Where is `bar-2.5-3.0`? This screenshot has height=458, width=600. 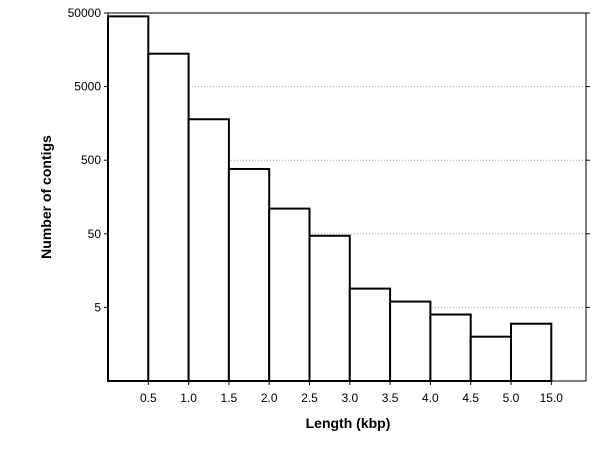
bar-2.5-3.0 is located at coordinates (329, 308).